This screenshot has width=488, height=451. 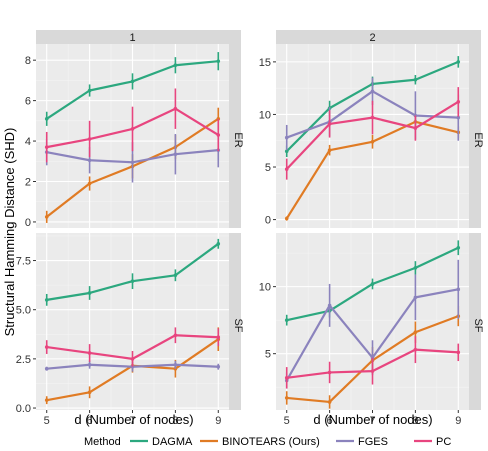 What do you see at coordinates (271, 442) in the screenshot?
I see `legend-label: BINOTEARS (Ours)` at bounding box center [271, 442].